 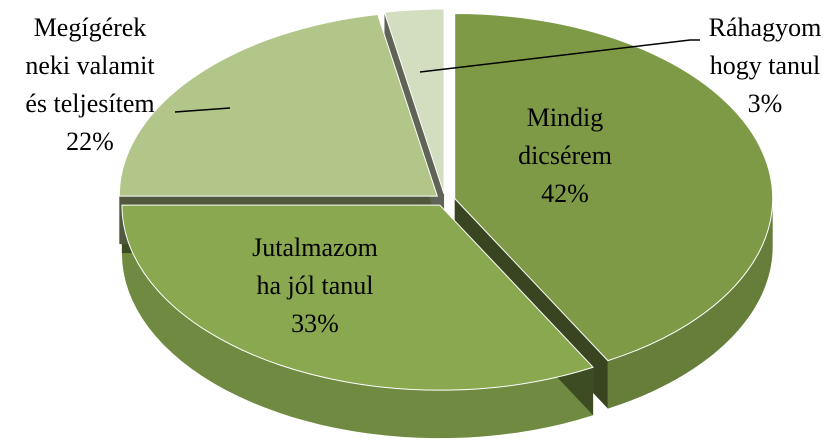 What do you see at coordinates (565, 117) in the screenshot?
I see `category-label: Mindig` at bounding box center [565, 117].